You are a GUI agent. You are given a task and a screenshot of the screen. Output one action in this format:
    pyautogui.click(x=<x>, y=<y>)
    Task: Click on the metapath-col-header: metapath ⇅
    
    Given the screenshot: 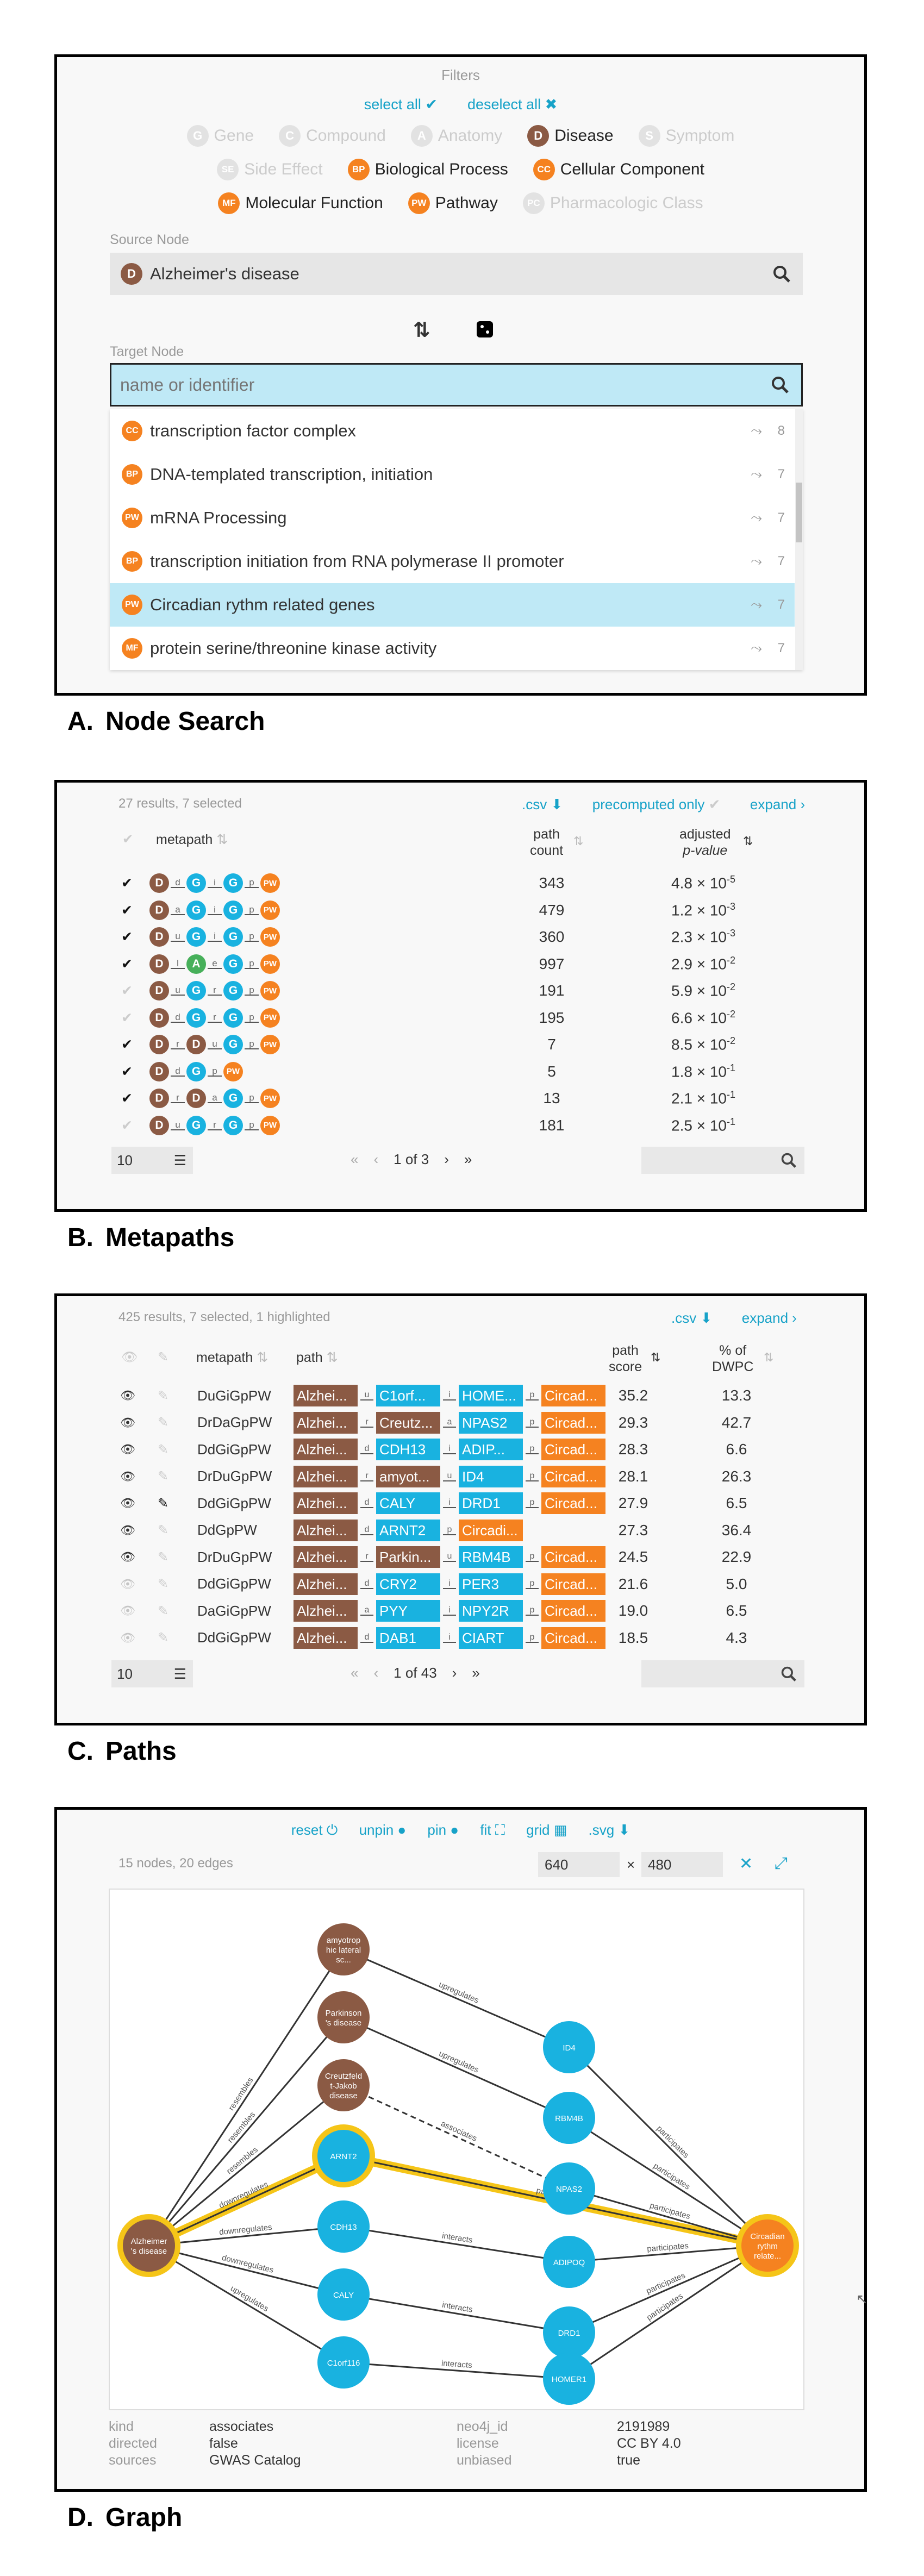 What is the action you would take?
    pyautogui.click(x=192, y=839)
    